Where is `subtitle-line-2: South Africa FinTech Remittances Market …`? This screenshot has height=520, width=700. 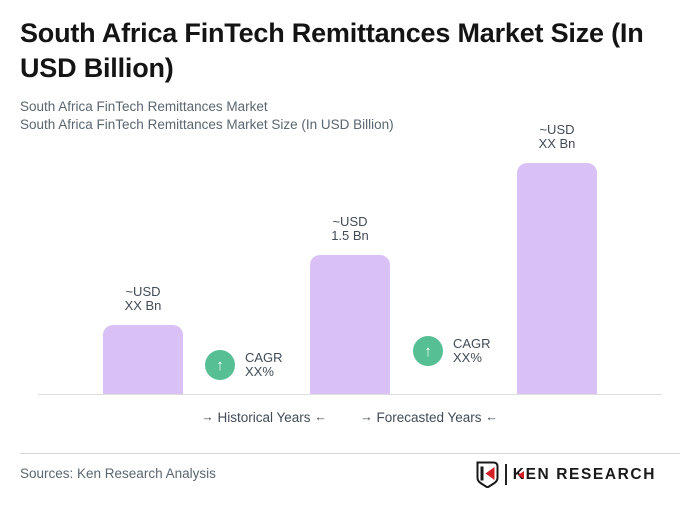
subtitle-line-2: South Africa FinTech Remittances Market … is located at coordinates (207, 124).